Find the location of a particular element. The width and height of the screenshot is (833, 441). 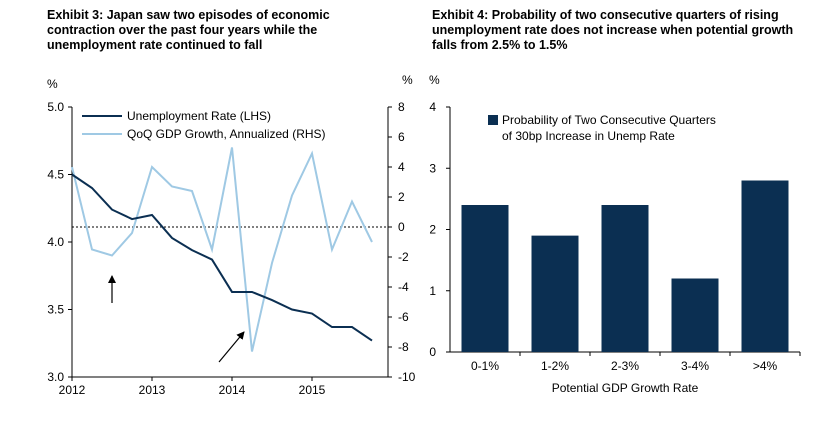

right-tick-label: 2 is located at coordinates (401, 197).